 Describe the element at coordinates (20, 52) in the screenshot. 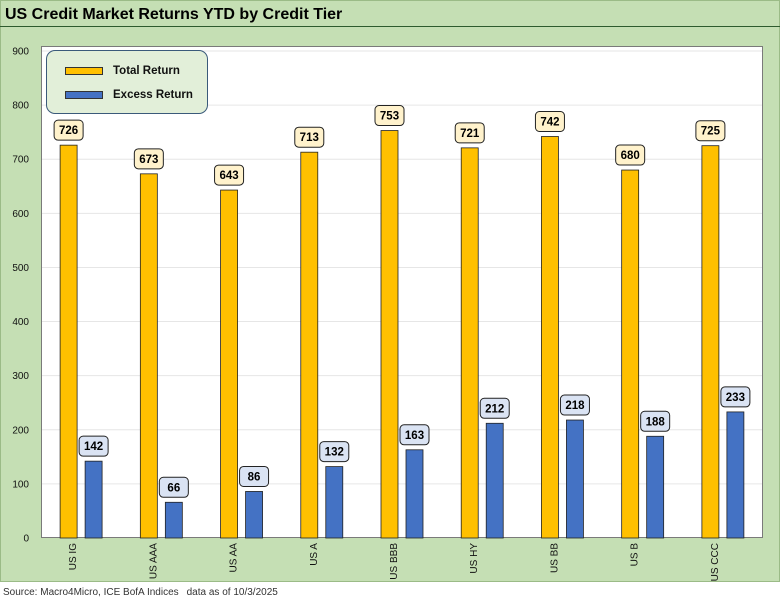

I see `y-tick-label: 900` at that location.